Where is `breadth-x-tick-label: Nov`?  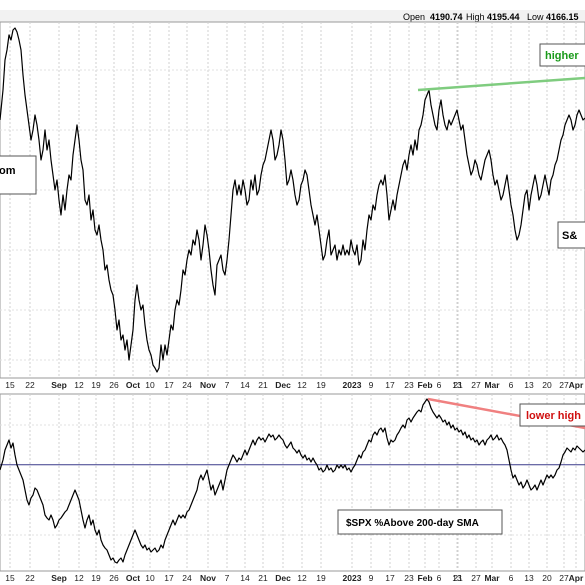 breadth-x-tick-label: Nov is located at coordinates (208, 578).